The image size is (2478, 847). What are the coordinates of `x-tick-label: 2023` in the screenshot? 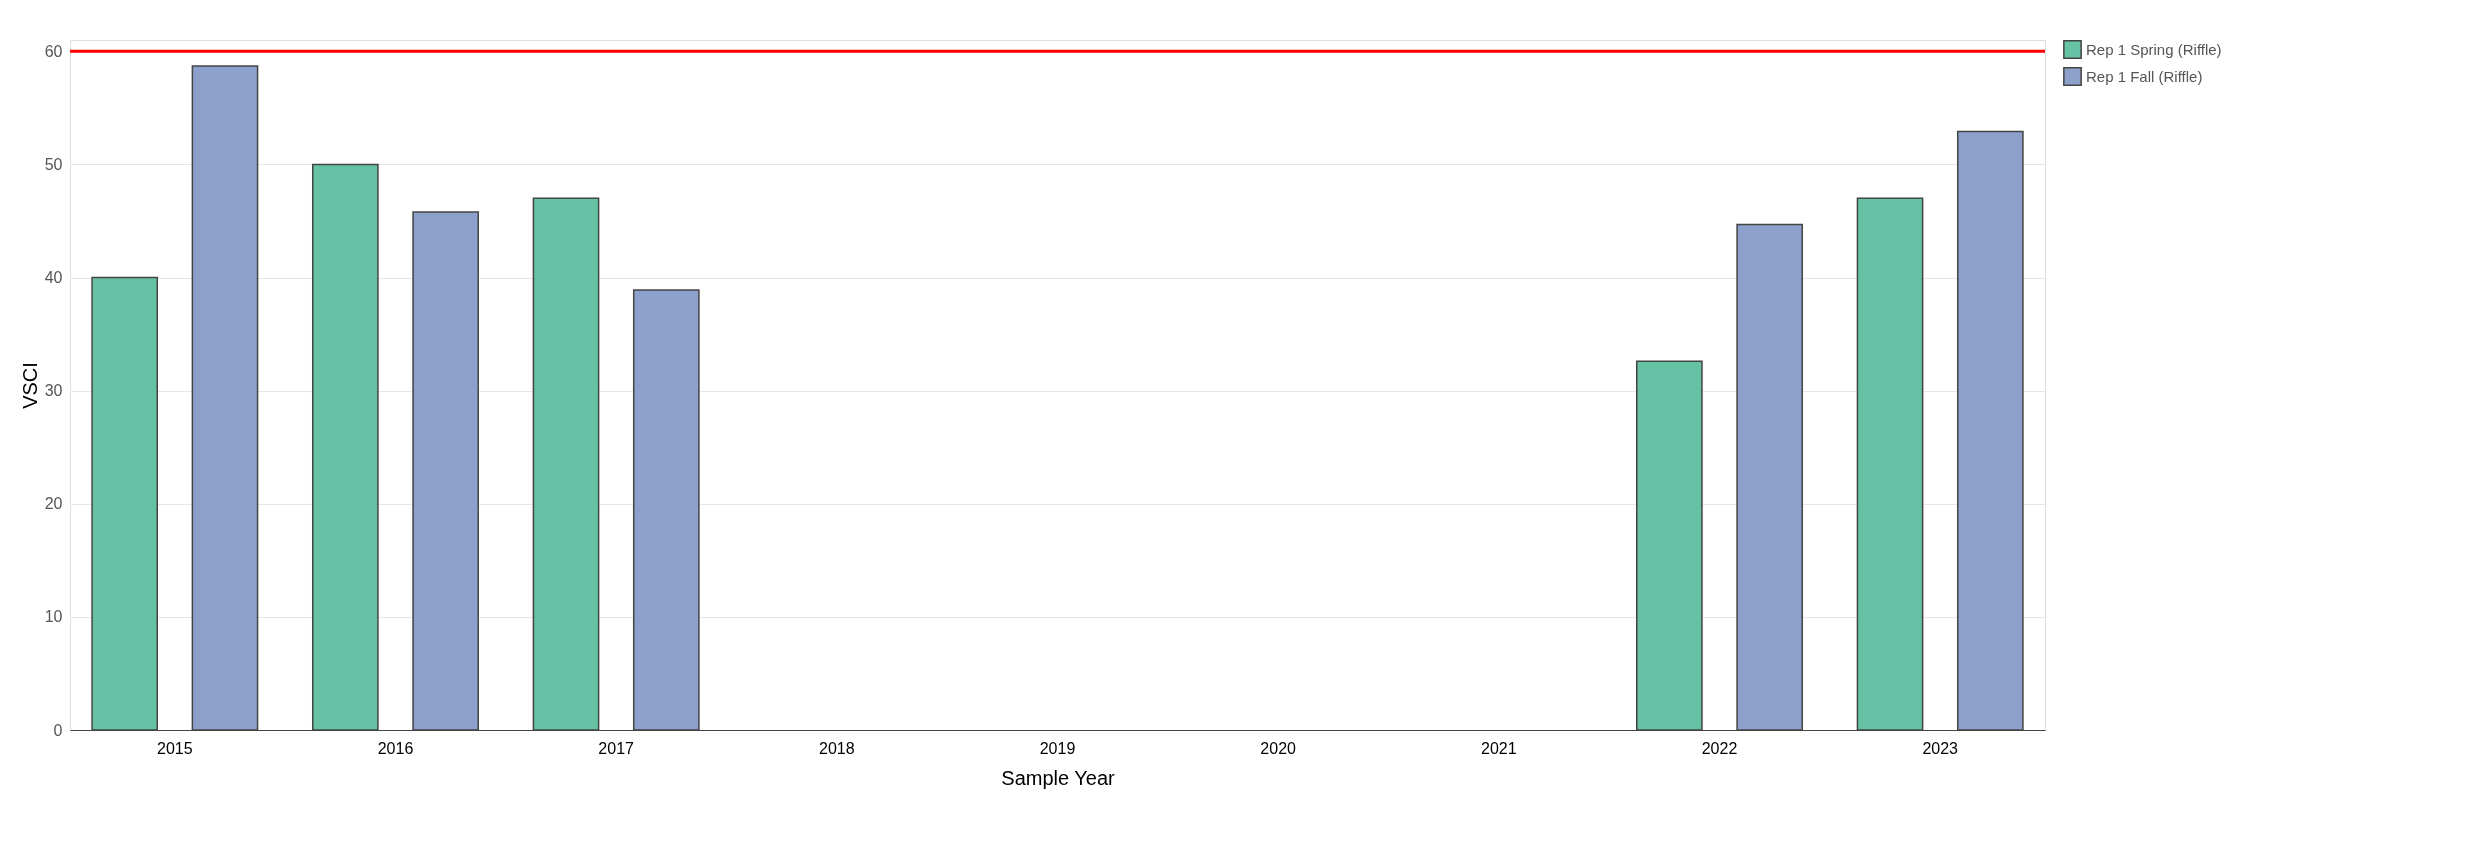 It's located at (1940, 748).